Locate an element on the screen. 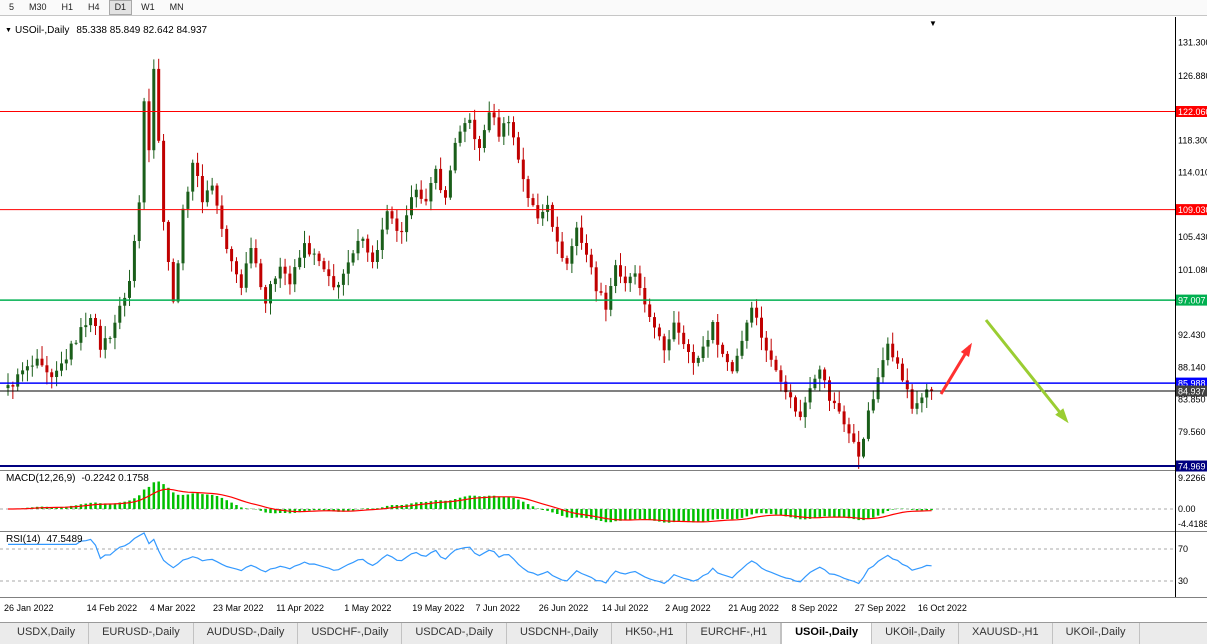 The height and width of the screenshot is (644, 1207). chart-title: ▼ USOil-,Daily 85.338 85.849 82.642 84.937 is located at coordinates (106, 30).